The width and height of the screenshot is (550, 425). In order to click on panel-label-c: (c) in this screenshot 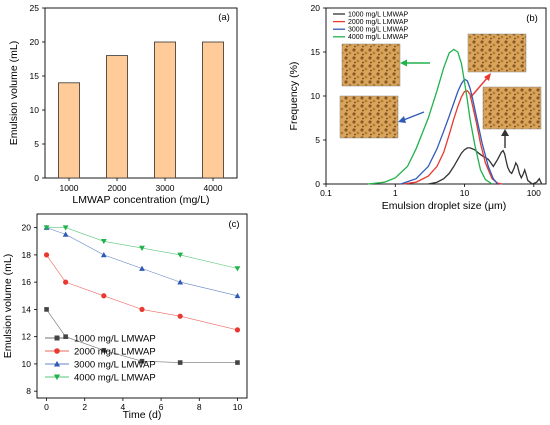, I will do `click(233, 224)`.